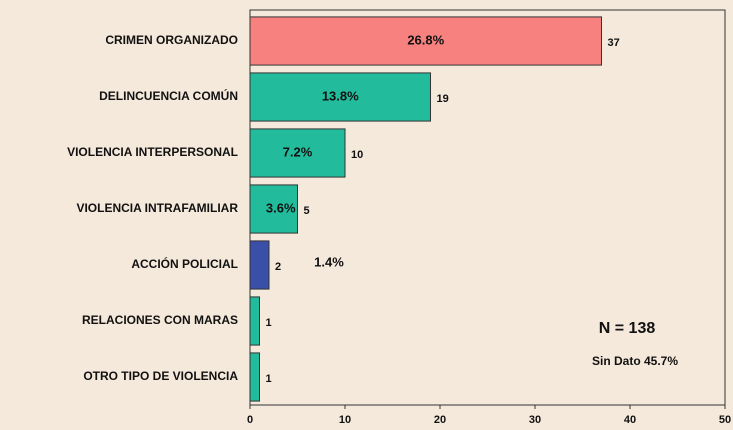 This screenshot has width=733, height=430. What do you see at coordinates (357, 155) in the screenshot?
I see `value-label: 10` at bounding box center [357, 155].